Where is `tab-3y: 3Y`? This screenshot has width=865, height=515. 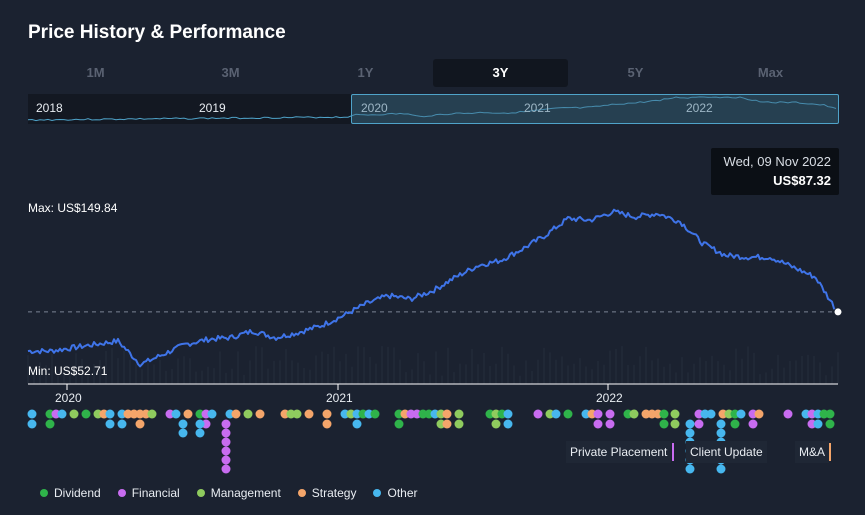 tab-3y: 3Y is located at coordinates (500, 73).